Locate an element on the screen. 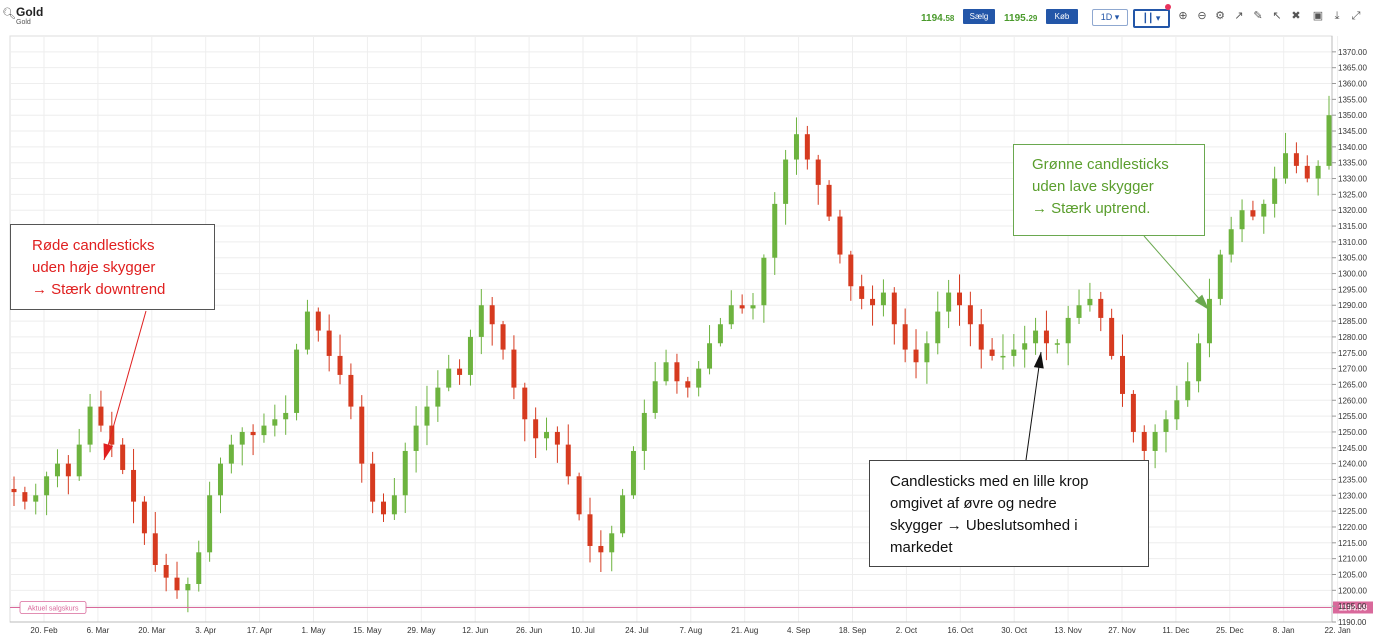  fullscreen-icon: ⤢ is located at coordinates (1356, 16).